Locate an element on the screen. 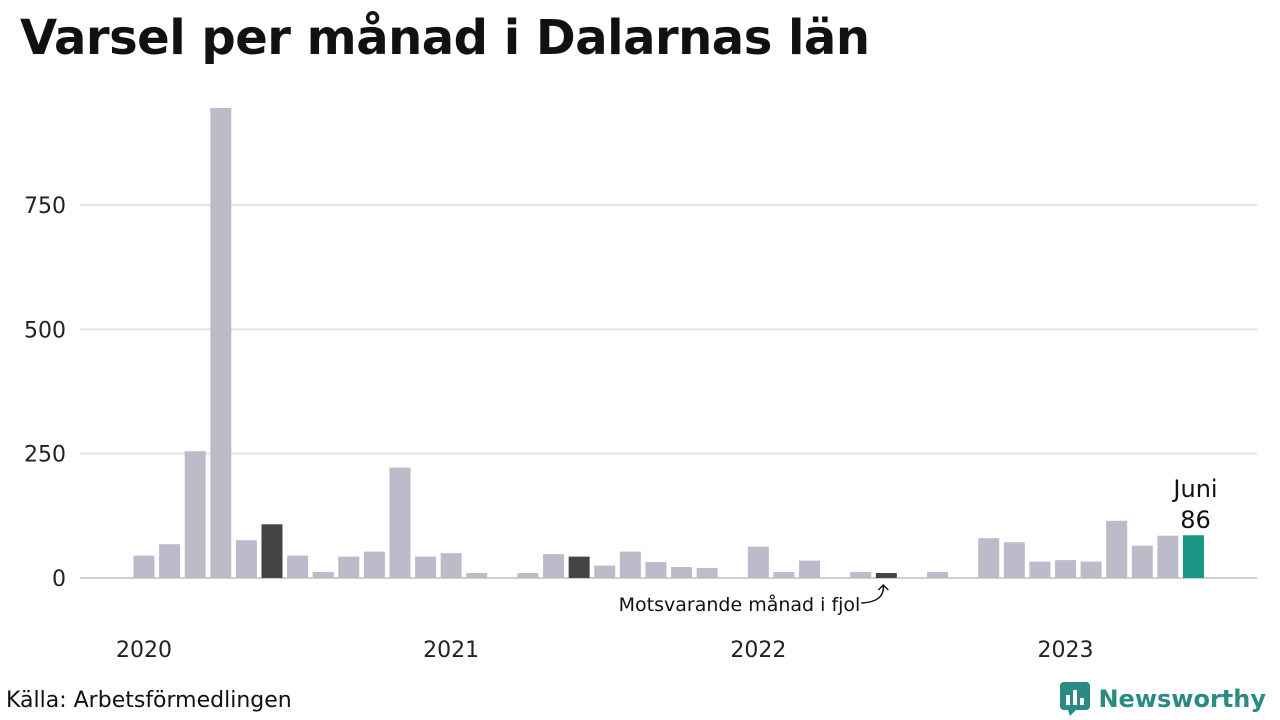  y-axis-labels: 0 250 500 750 is located at coordinates (45, 393).